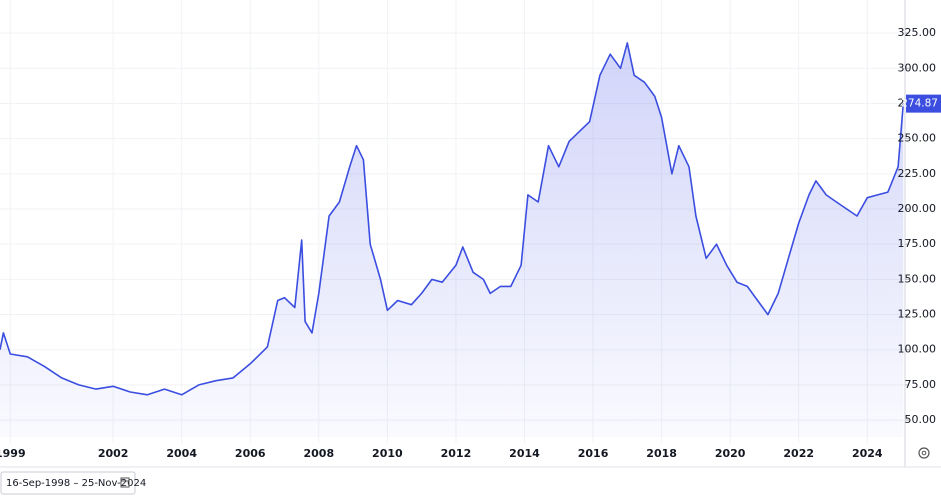  Describe the element at coordinates (250, 453) in the screenshot. I see `x-tick-label: 2006` at that location.